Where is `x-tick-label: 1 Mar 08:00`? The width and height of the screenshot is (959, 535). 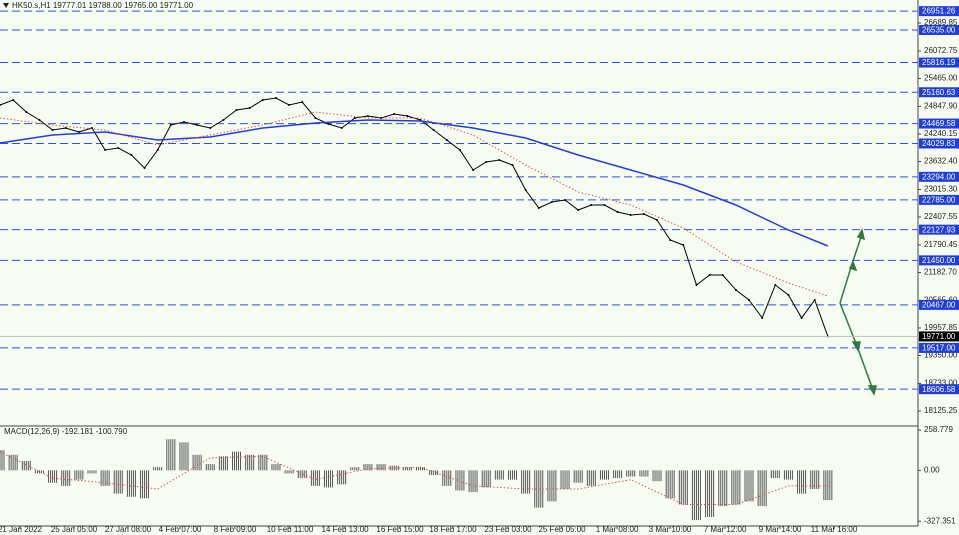 x-tick-label: 1 Mar 08:00 is located at coordinates (617, 529).